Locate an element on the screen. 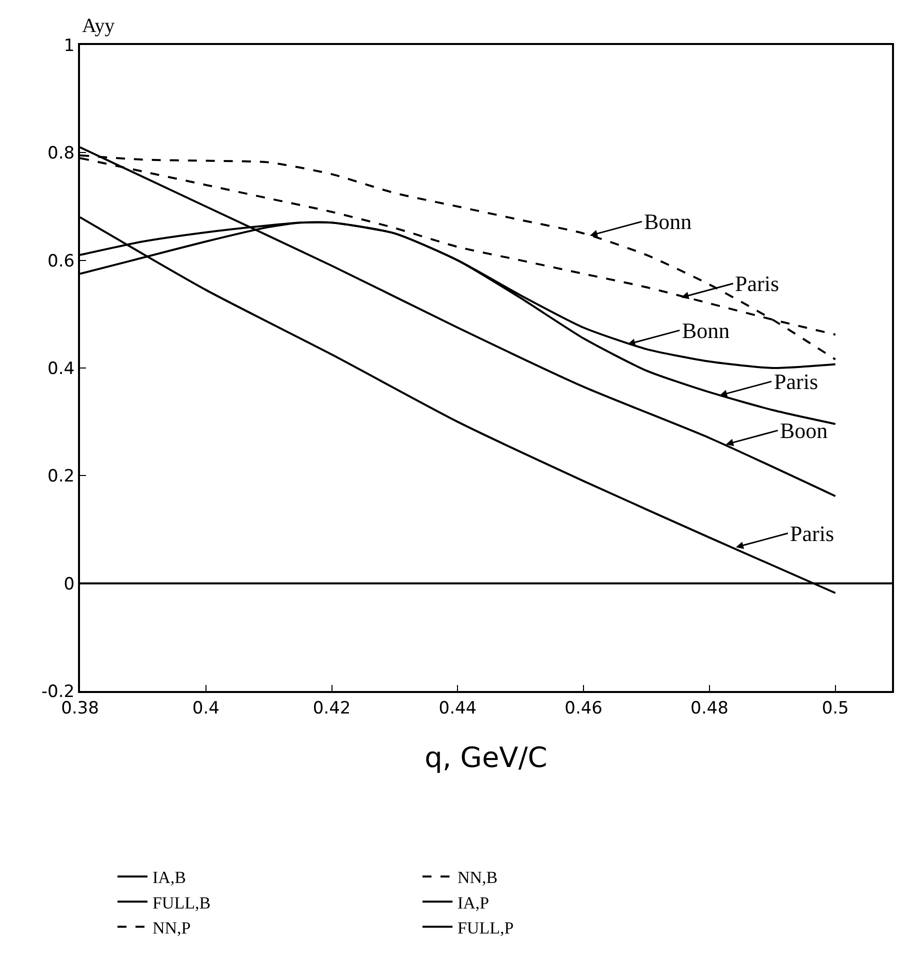  y-tick-label: 0.8 is located at coordinates (61, 154).